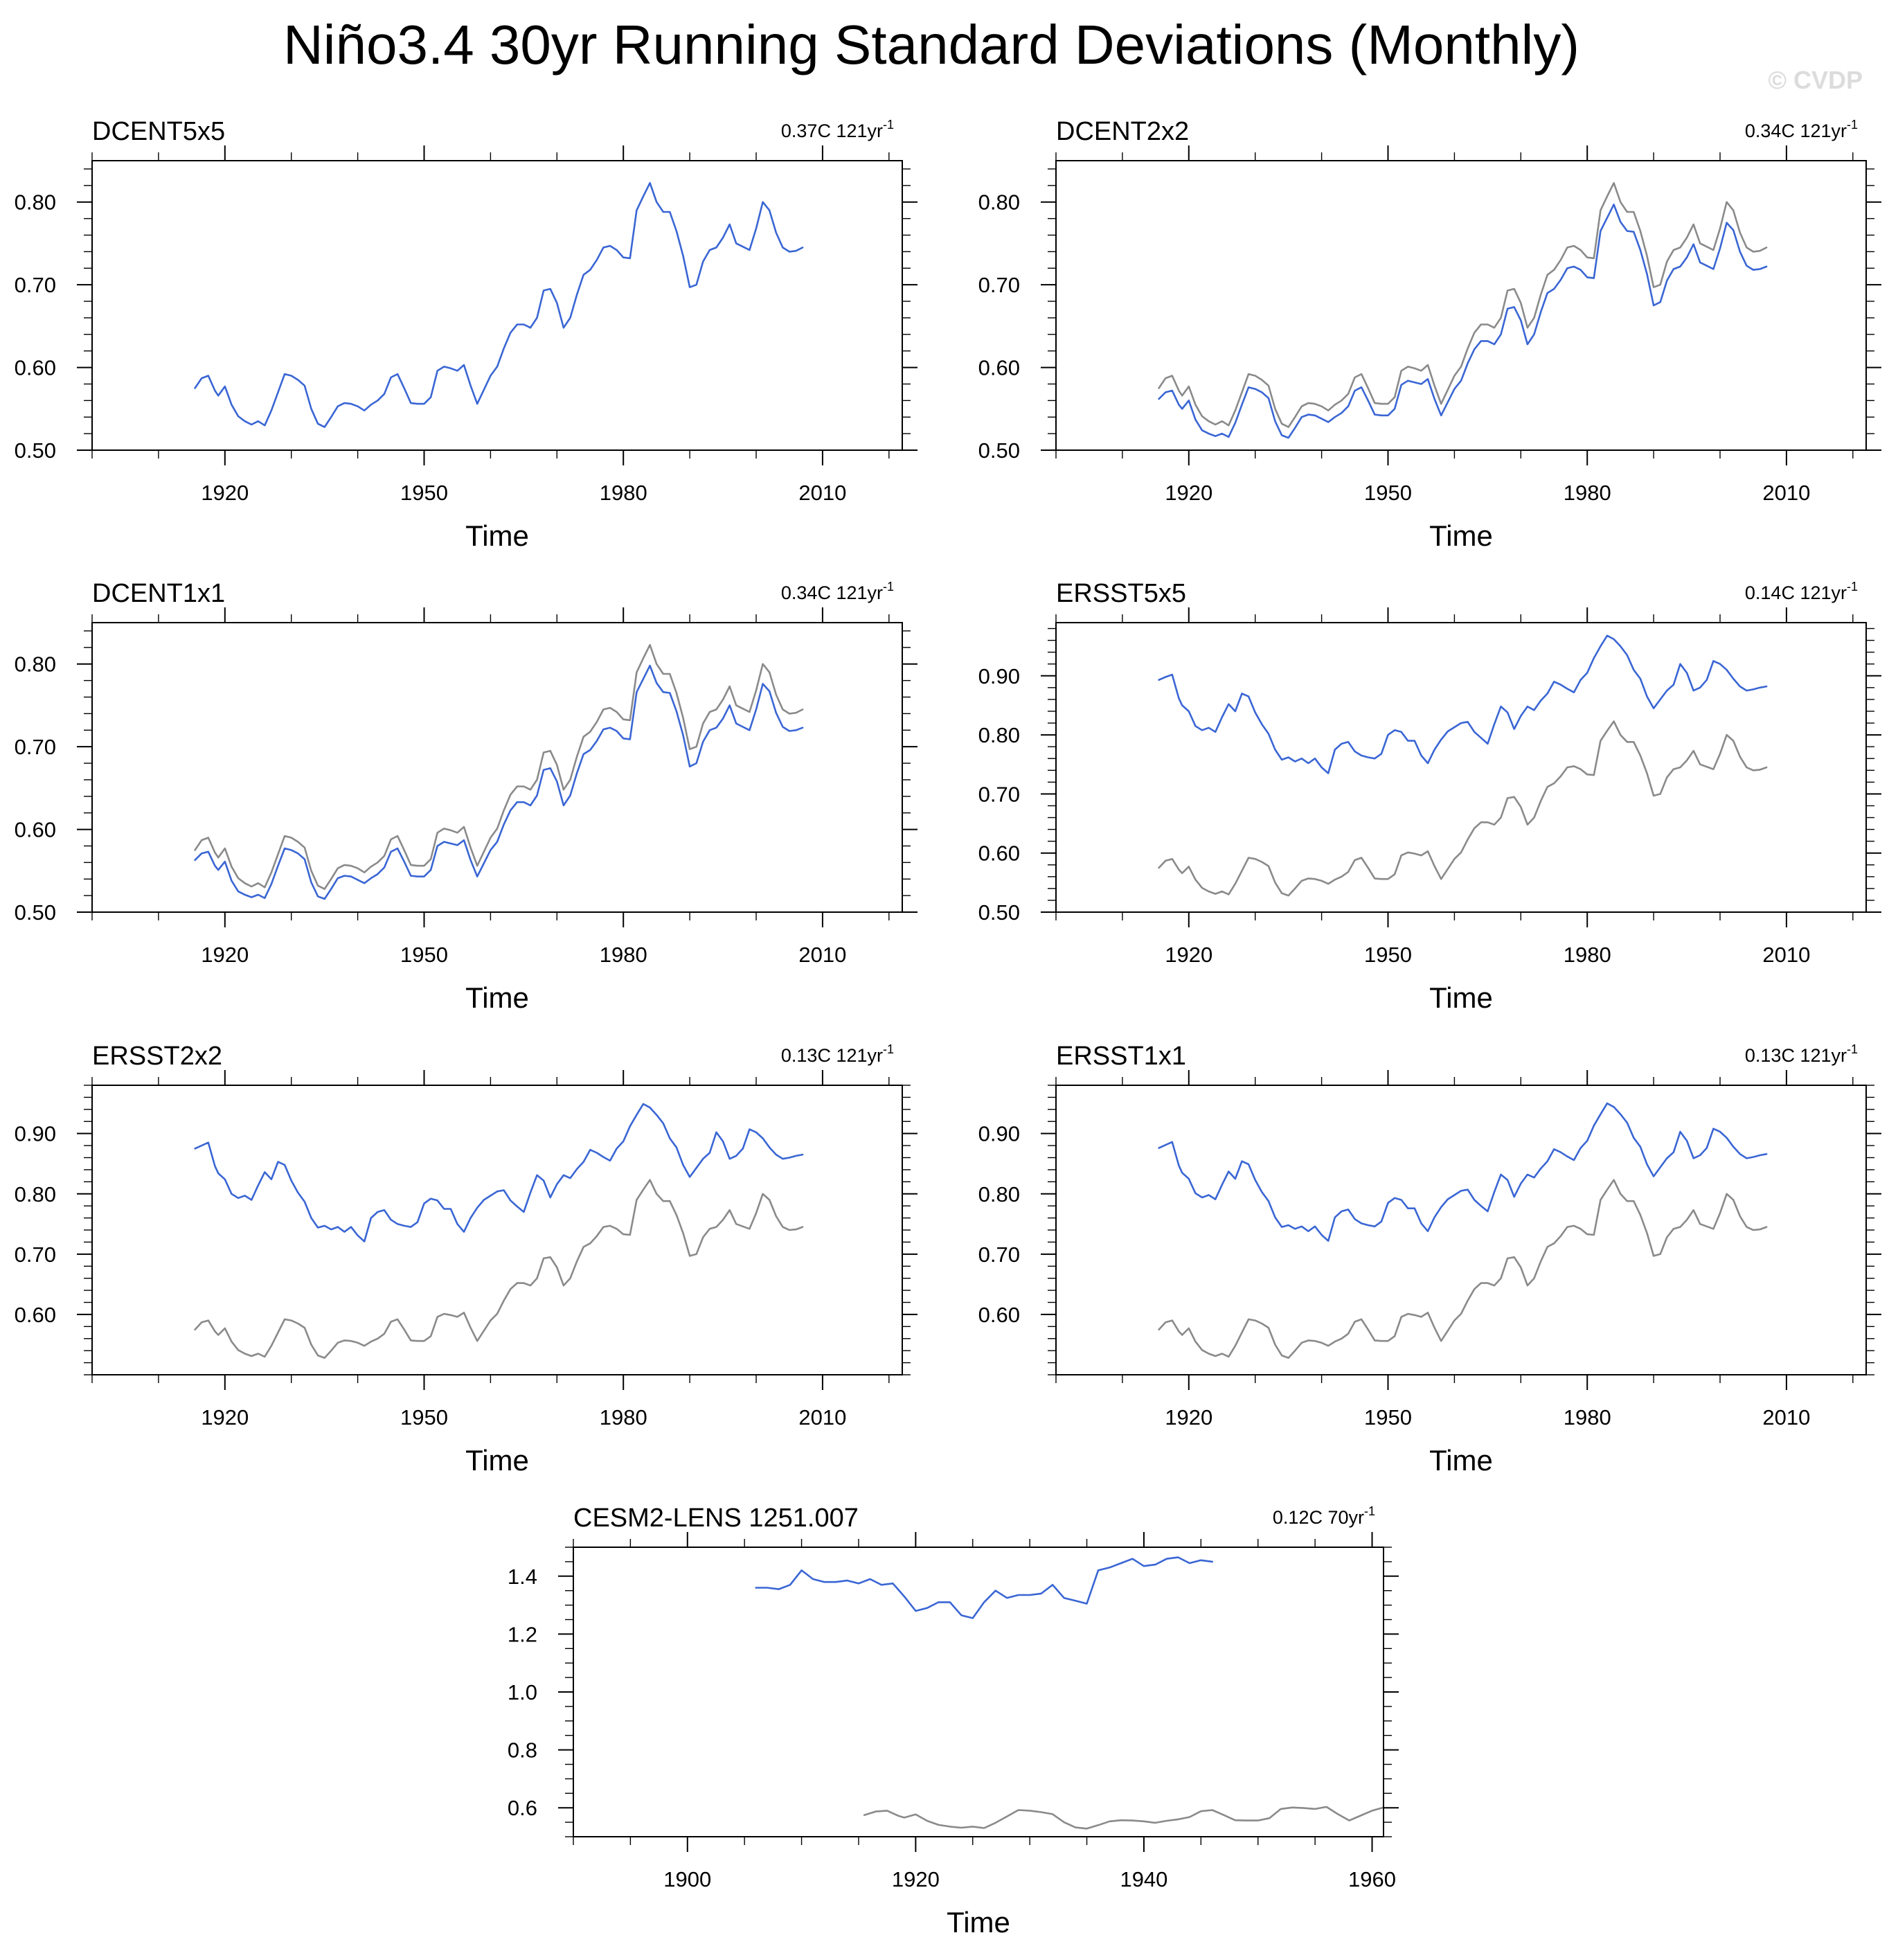 The image size is (1898, 1960). I want to click on cvdp-watermark: © CVDP, so click(1816, 80).